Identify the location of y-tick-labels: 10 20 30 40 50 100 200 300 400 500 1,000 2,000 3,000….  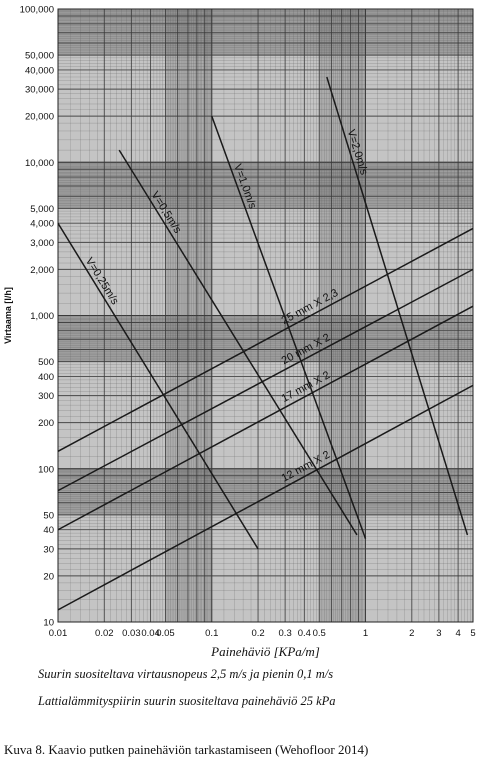
(37, 317).